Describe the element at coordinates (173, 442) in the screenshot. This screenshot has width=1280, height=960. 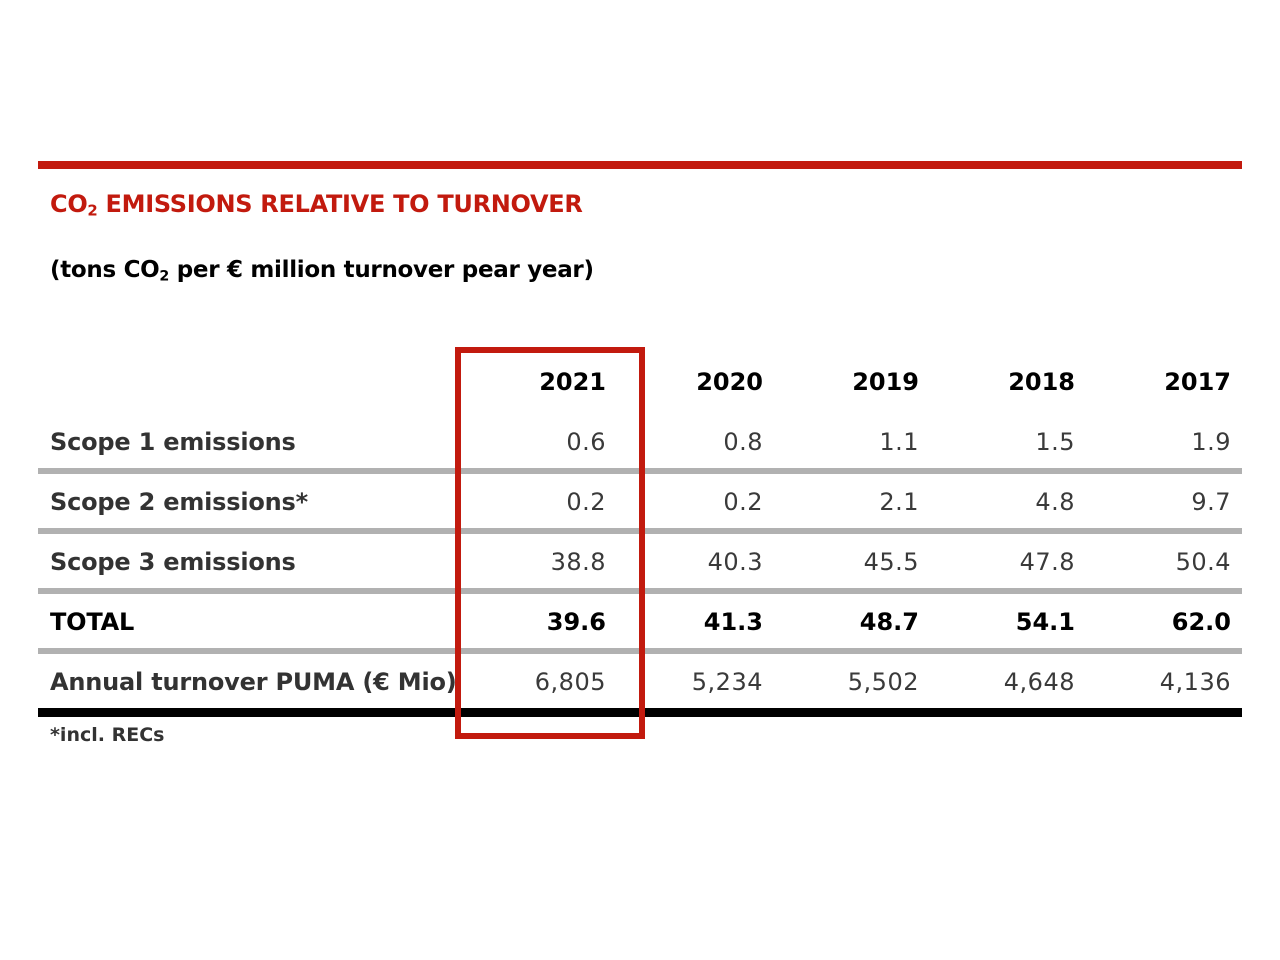
I see `row-label-scope-1: Scope 1 emissions` at that location.